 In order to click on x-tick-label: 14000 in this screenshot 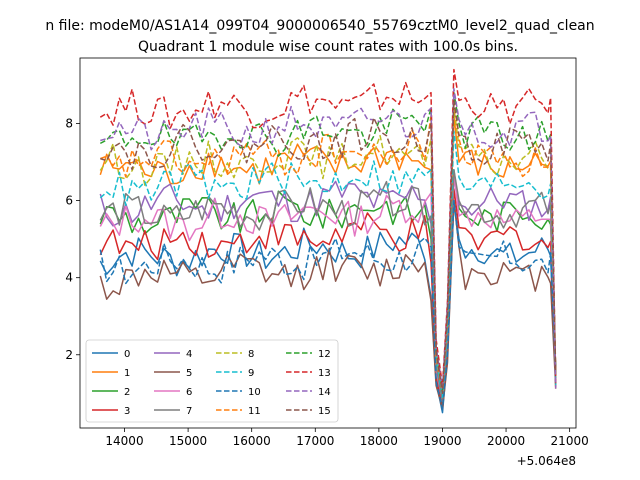, I will do `click(124, 441)`.